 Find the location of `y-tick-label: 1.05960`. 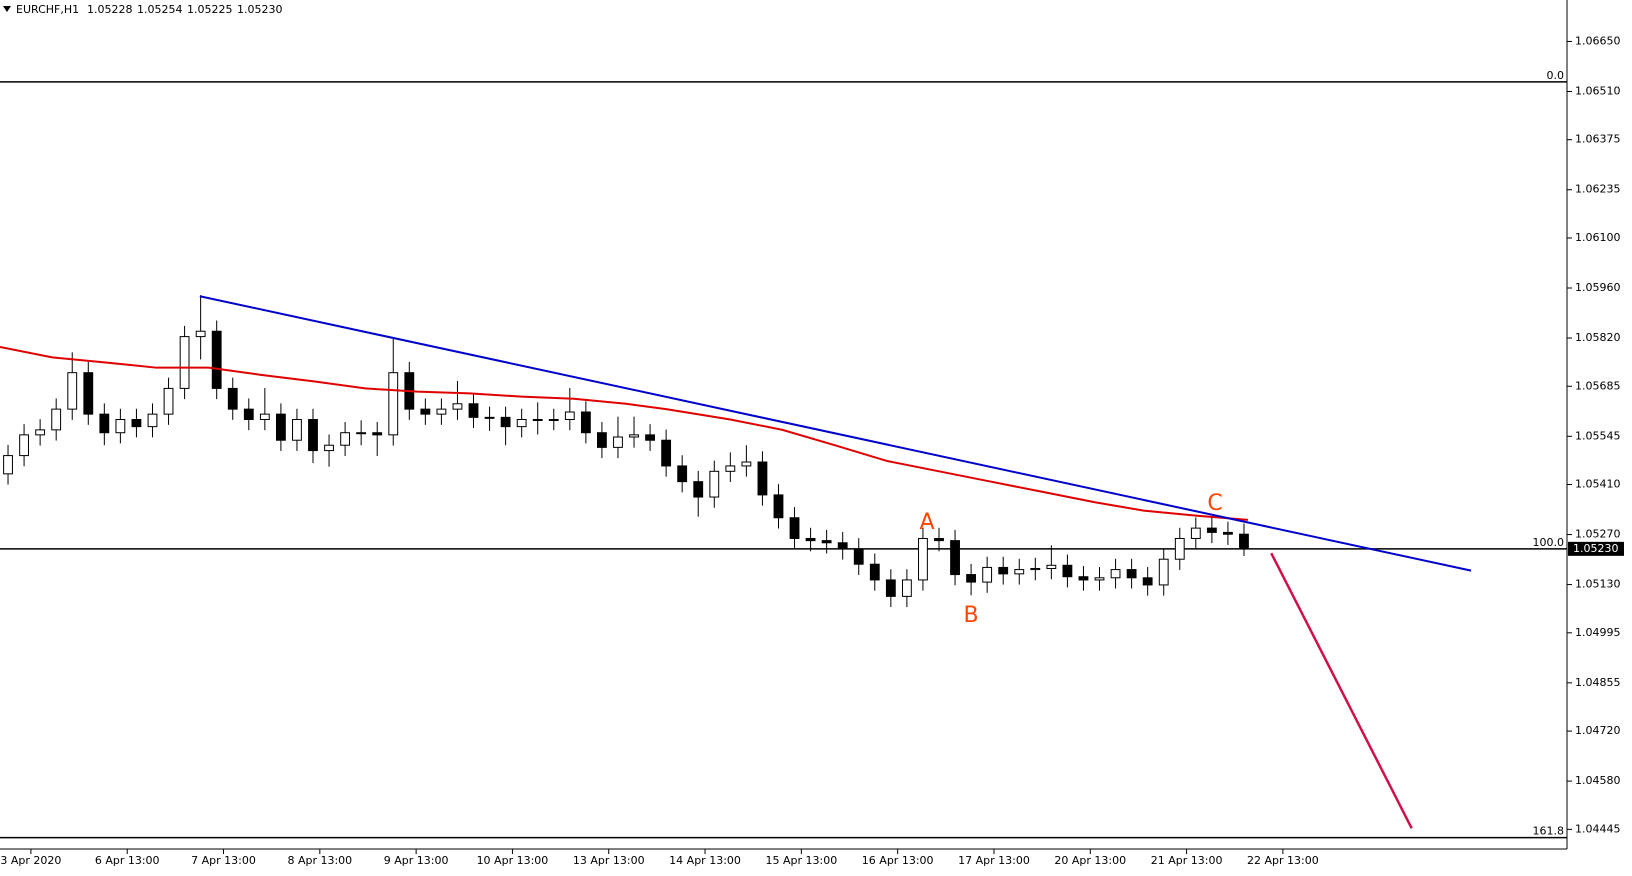

y-tick-label: 1.05960 is located at coordinates (1598, 287).